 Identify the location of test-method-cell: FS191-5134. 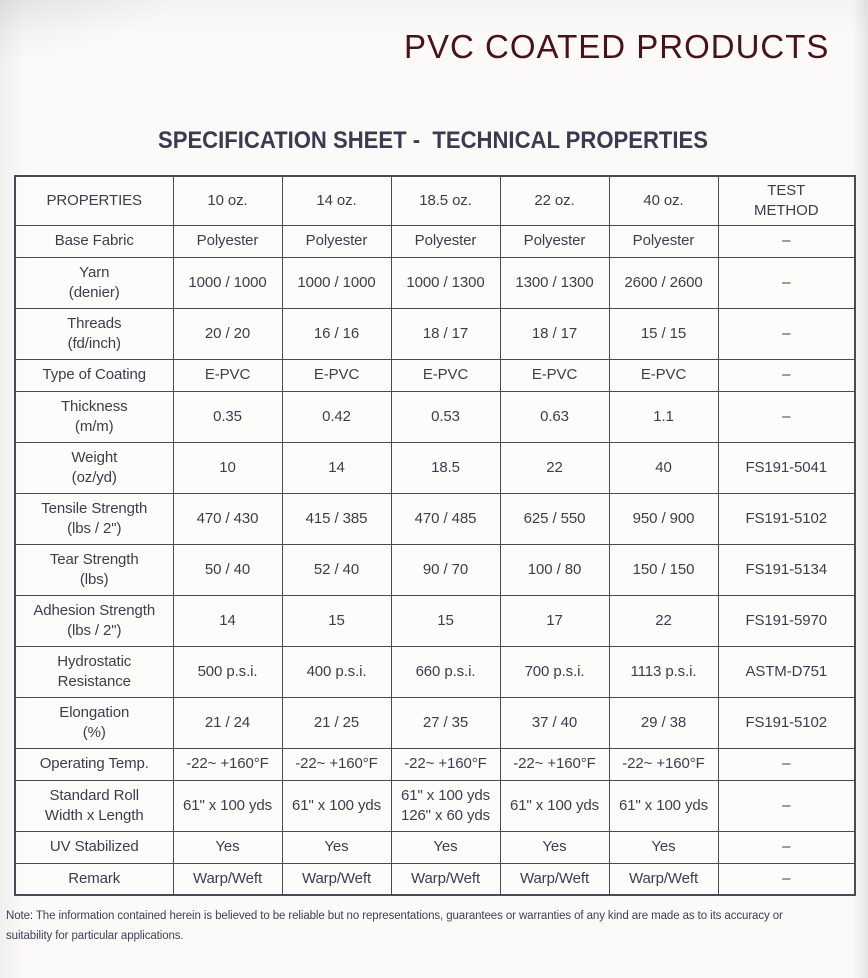
(786, 569).